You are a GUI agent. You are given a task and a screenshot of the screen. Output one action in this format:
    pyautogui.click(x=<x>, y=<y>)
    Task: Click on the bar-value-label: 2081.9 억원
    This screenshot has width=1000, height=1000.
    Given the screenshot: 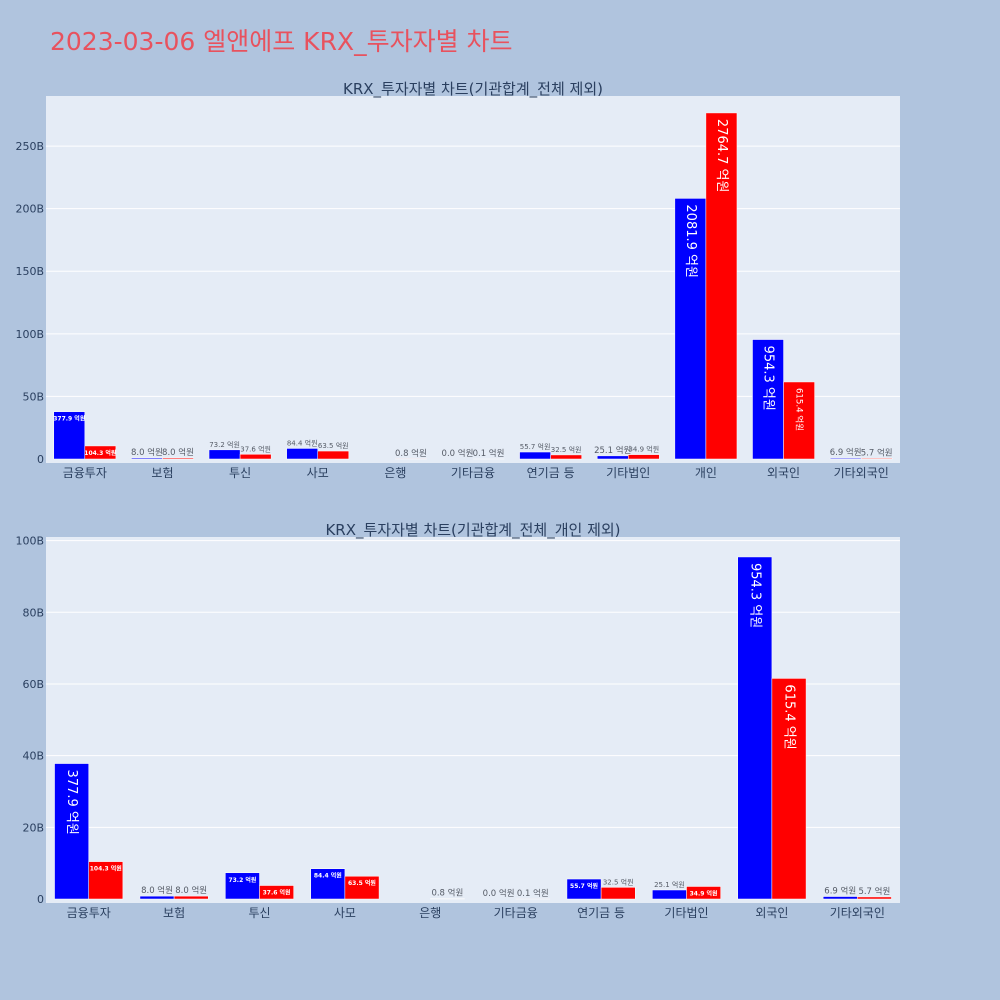 What is the action you would take?
    pyautogui.click(x=690, y=241)
    